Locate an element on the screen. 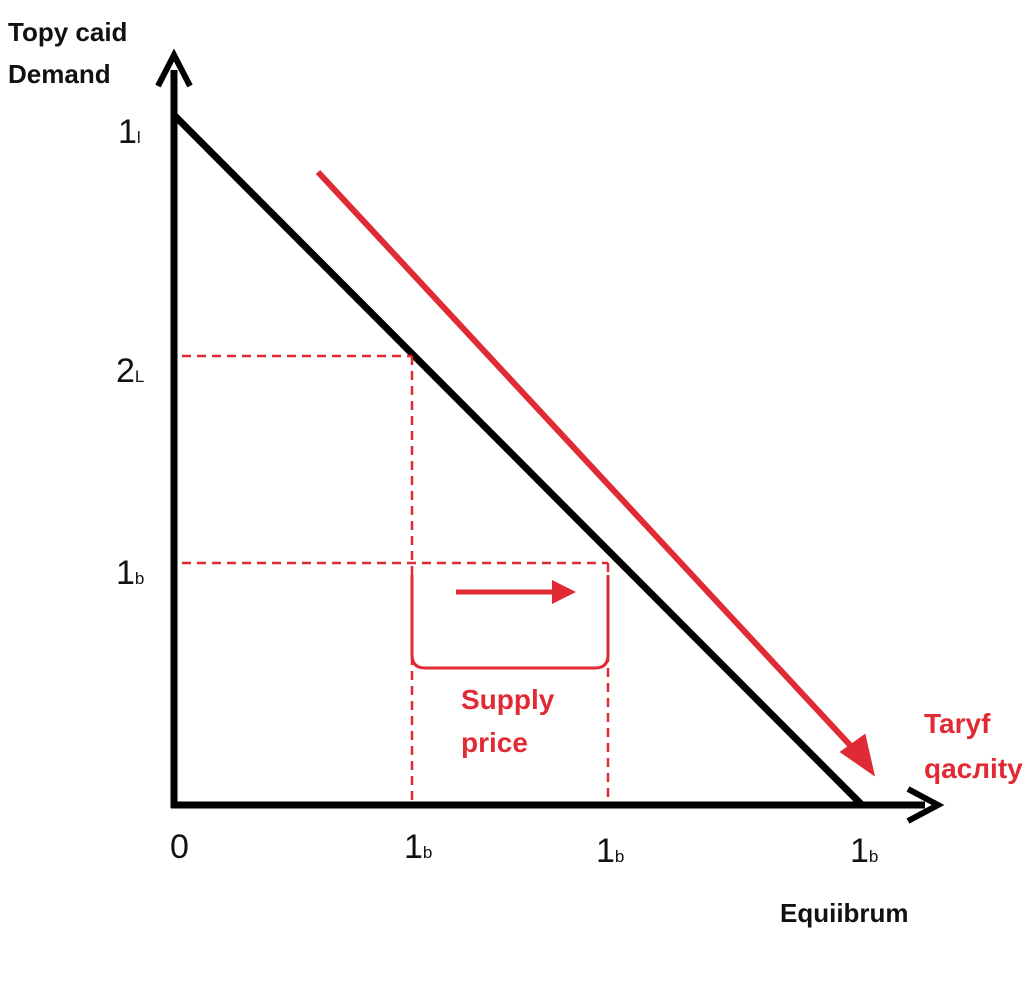 This screenshot has width=1024, height=985. y-axis-title: Demand is located at coordinates (59, 74).